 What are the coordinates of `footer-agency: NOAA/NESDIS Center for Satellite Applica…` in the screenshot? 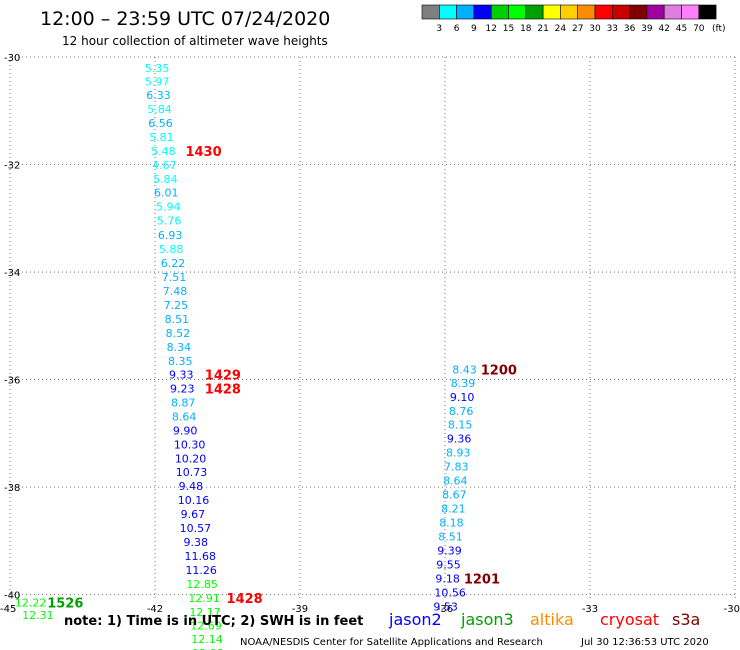 It's located at (391, 642).